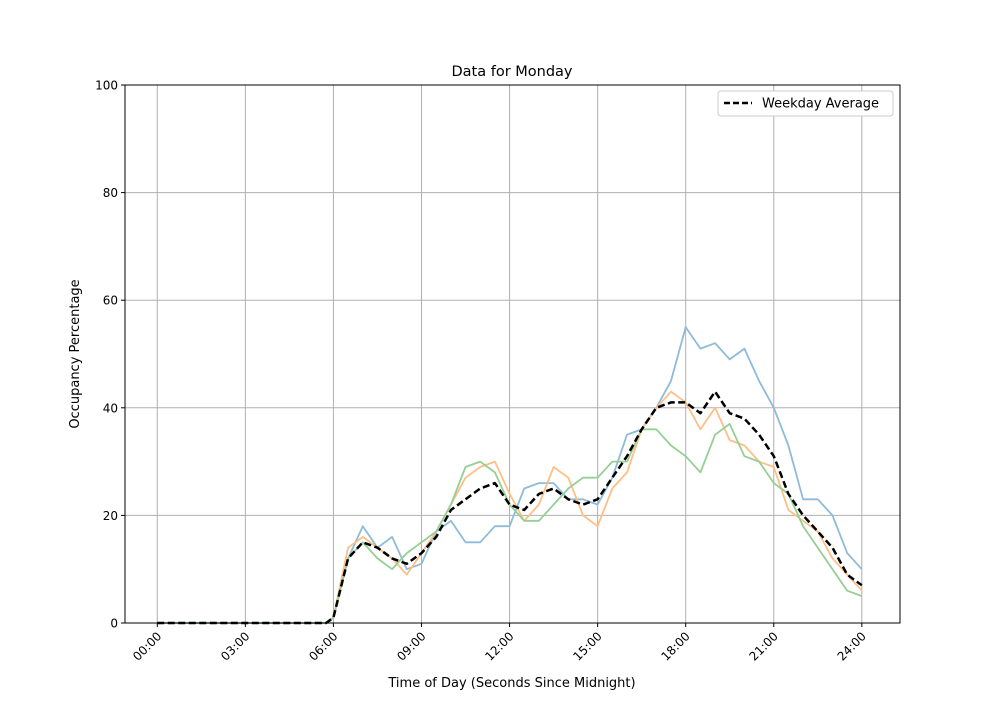 This screenshot has width=1000, height=704. Describe the element at coordinates (511, 72) in the screenshot. I see `chart-title: Data for Monday` at that location.